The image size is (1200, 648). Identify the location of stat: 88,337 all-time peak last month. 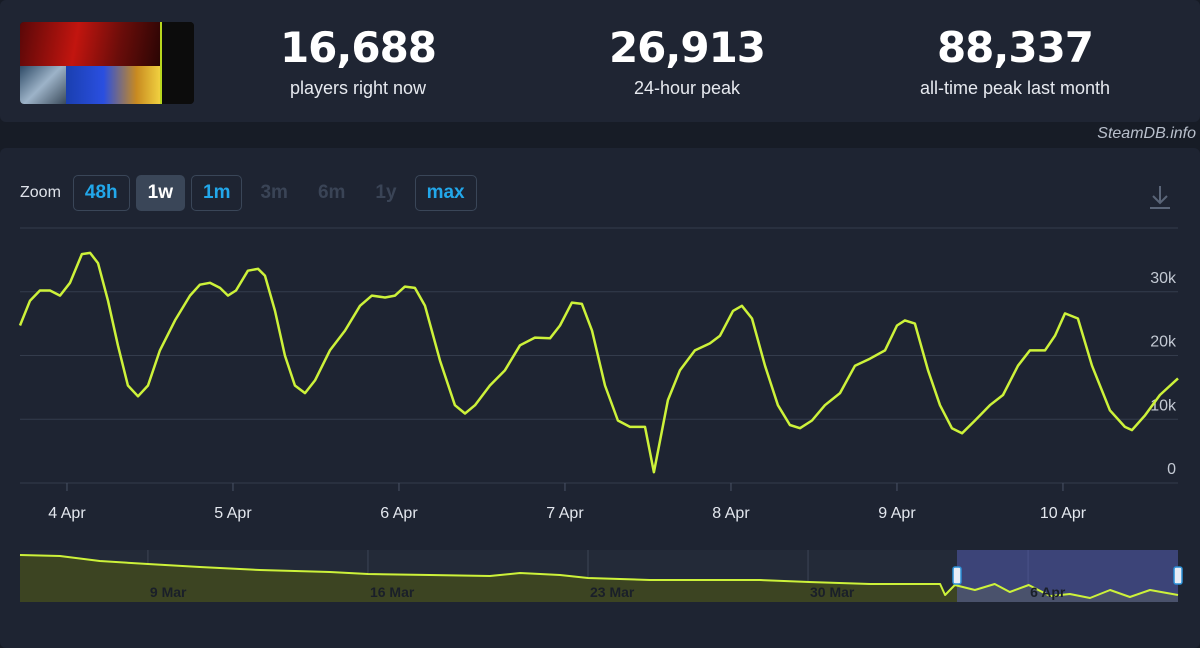
(1015, 62).